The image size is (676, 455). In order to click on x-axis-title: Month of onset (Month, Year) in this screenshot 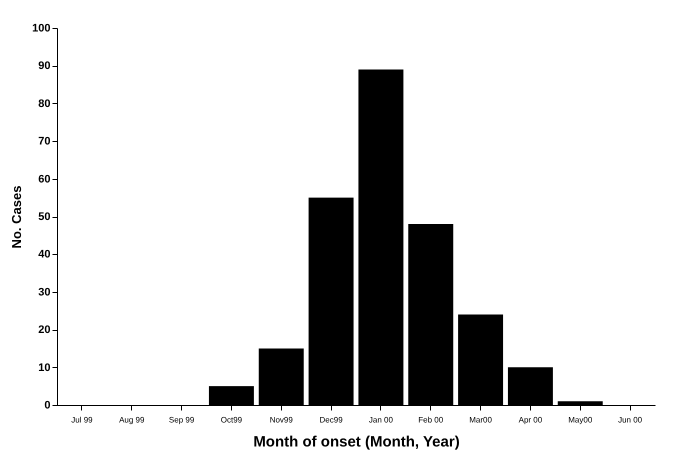, I will do `click(356, 442)`.